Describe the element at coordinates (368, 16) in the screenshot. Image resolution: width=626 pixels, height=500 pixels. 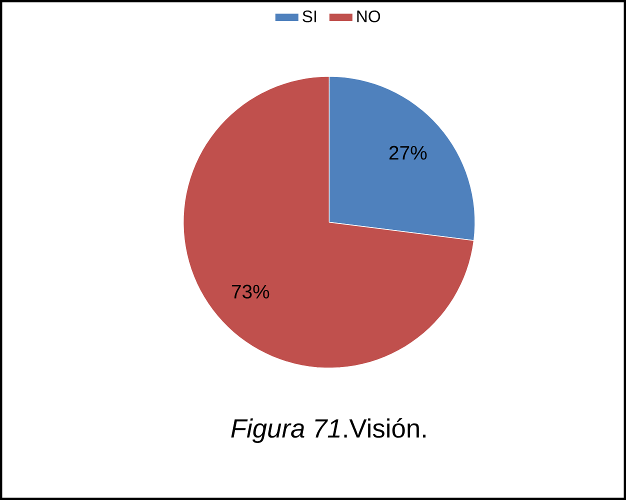
I see `legend-label: NO` at that location.